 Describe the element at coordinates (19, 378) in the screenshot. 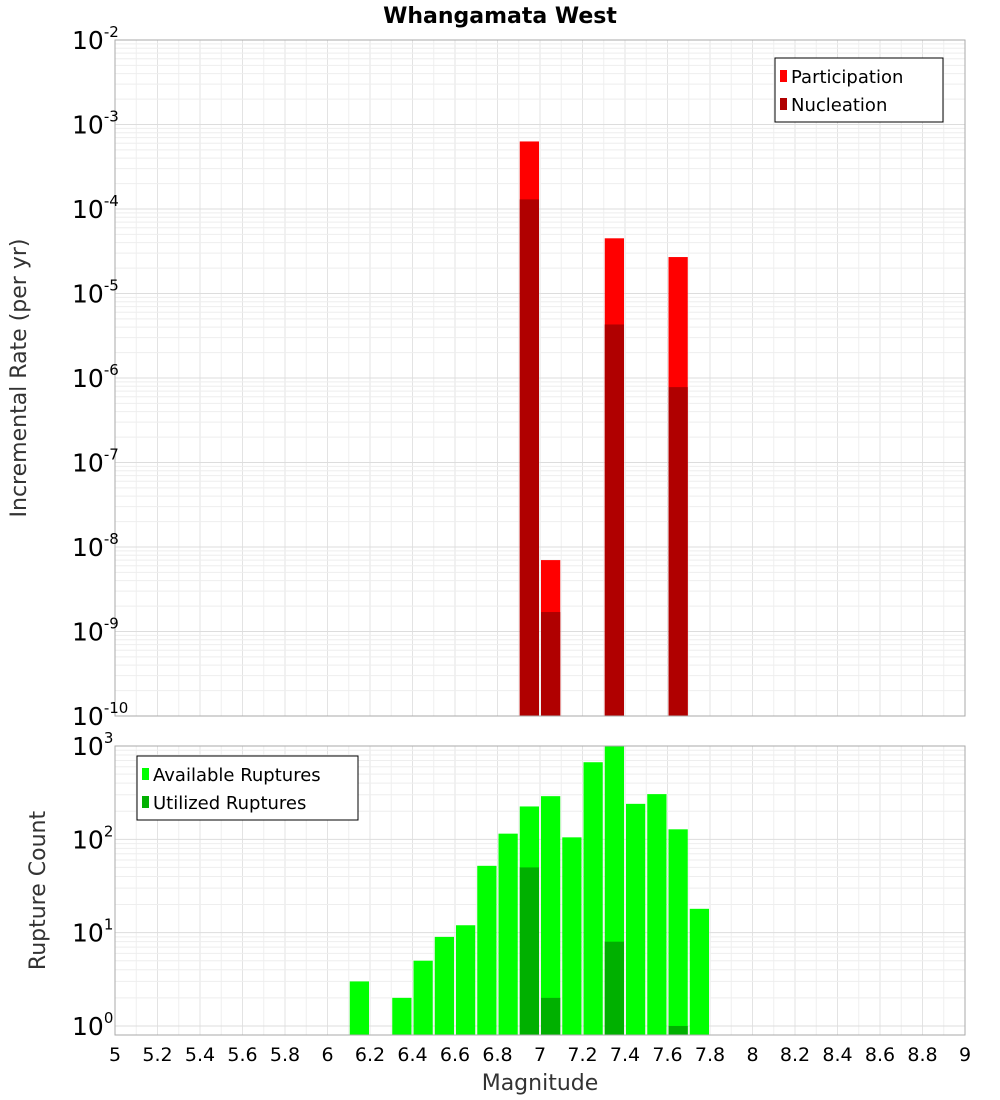

I see `y-axis-label: Incremental Rate (per yr)` at that location.